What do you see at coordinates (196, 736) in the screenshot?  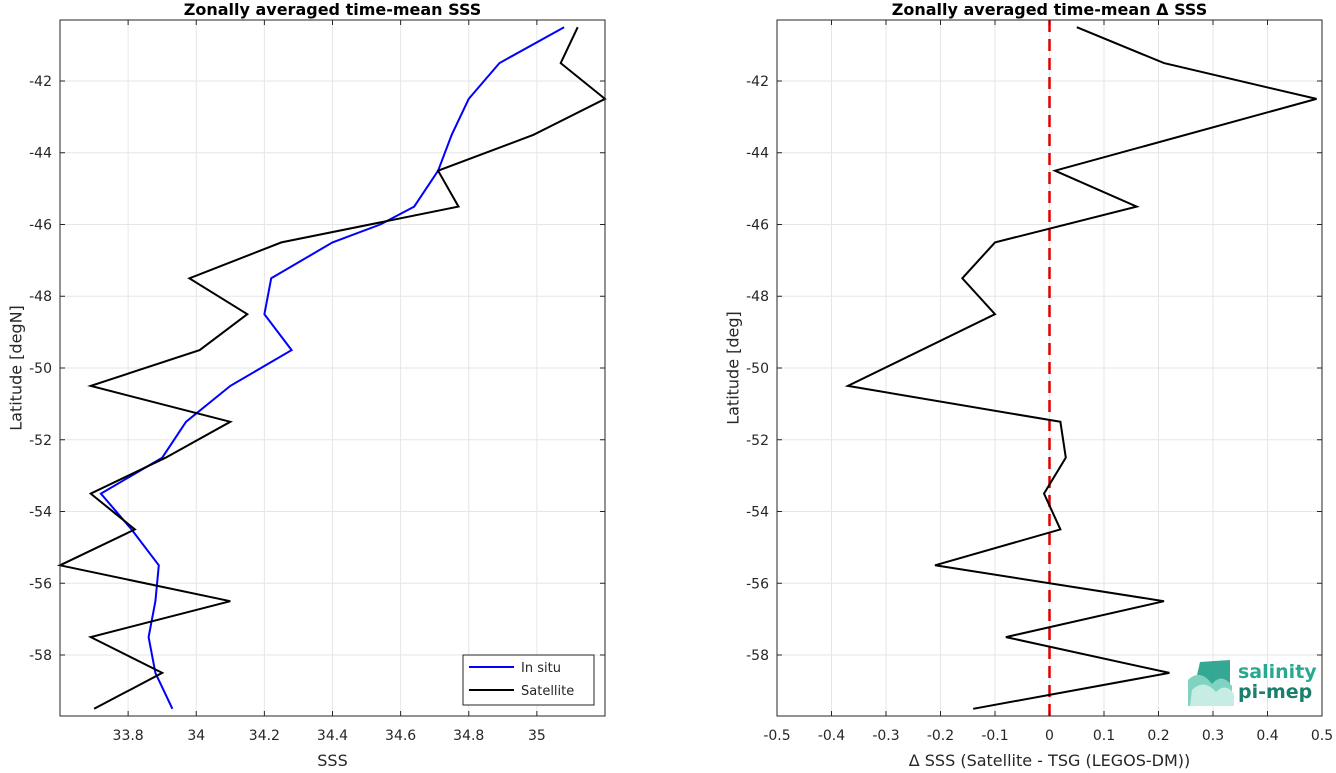 I see `left-x-tick-label: 34` at bounding box center [196, 736].